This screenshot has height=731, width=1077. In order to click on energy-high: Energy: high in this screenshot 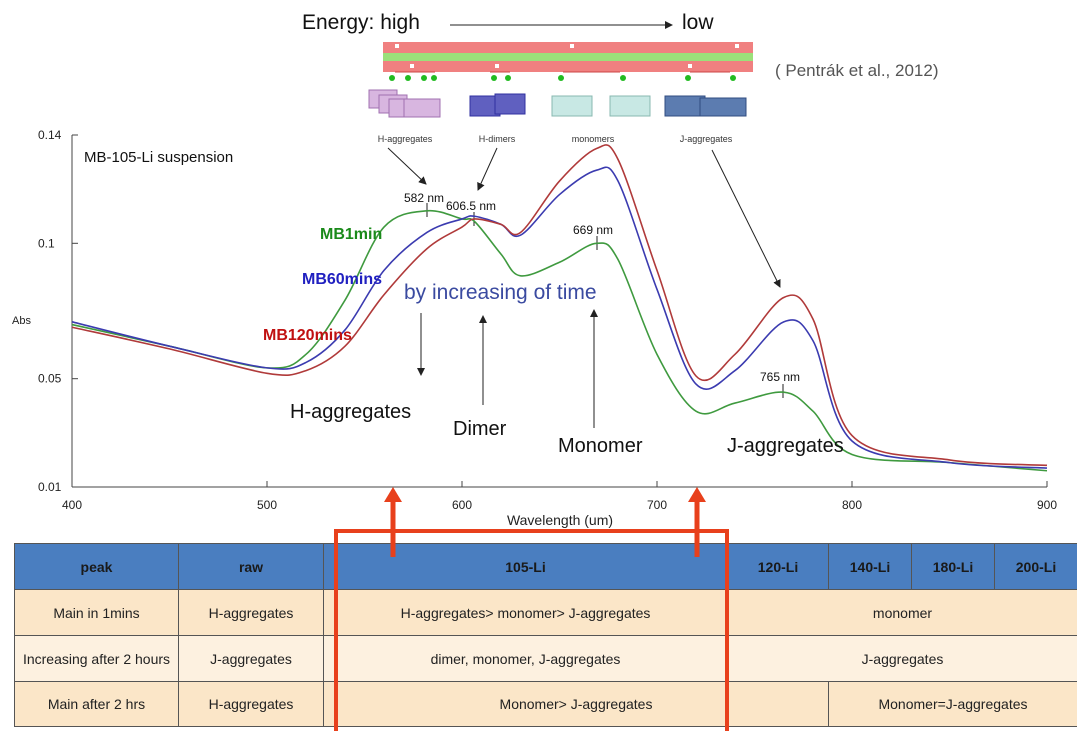, I will do `click(361, 22)`.